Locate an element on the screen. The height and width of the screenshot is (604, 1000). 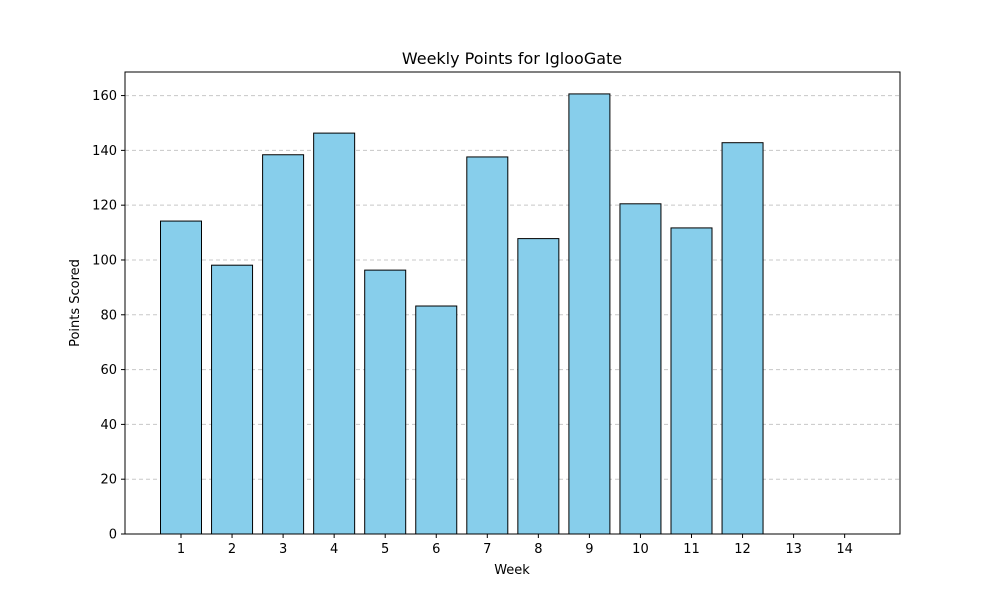
x-tick-label: 9 is located at coordinates (589, 549).